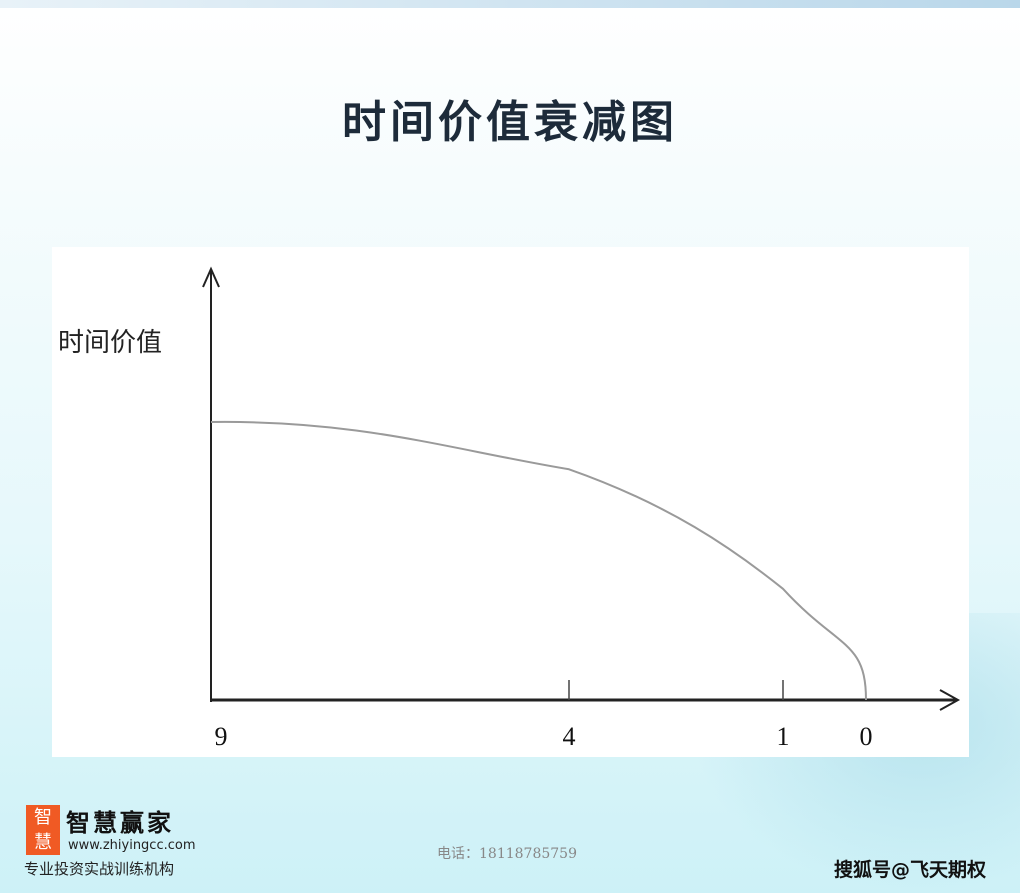 Image resolution: width=1020 pixels, height=893 pixels. Describe the element at coordinates (866, 736) in the screenshot. I see `x-tick-label: 0` at that location.